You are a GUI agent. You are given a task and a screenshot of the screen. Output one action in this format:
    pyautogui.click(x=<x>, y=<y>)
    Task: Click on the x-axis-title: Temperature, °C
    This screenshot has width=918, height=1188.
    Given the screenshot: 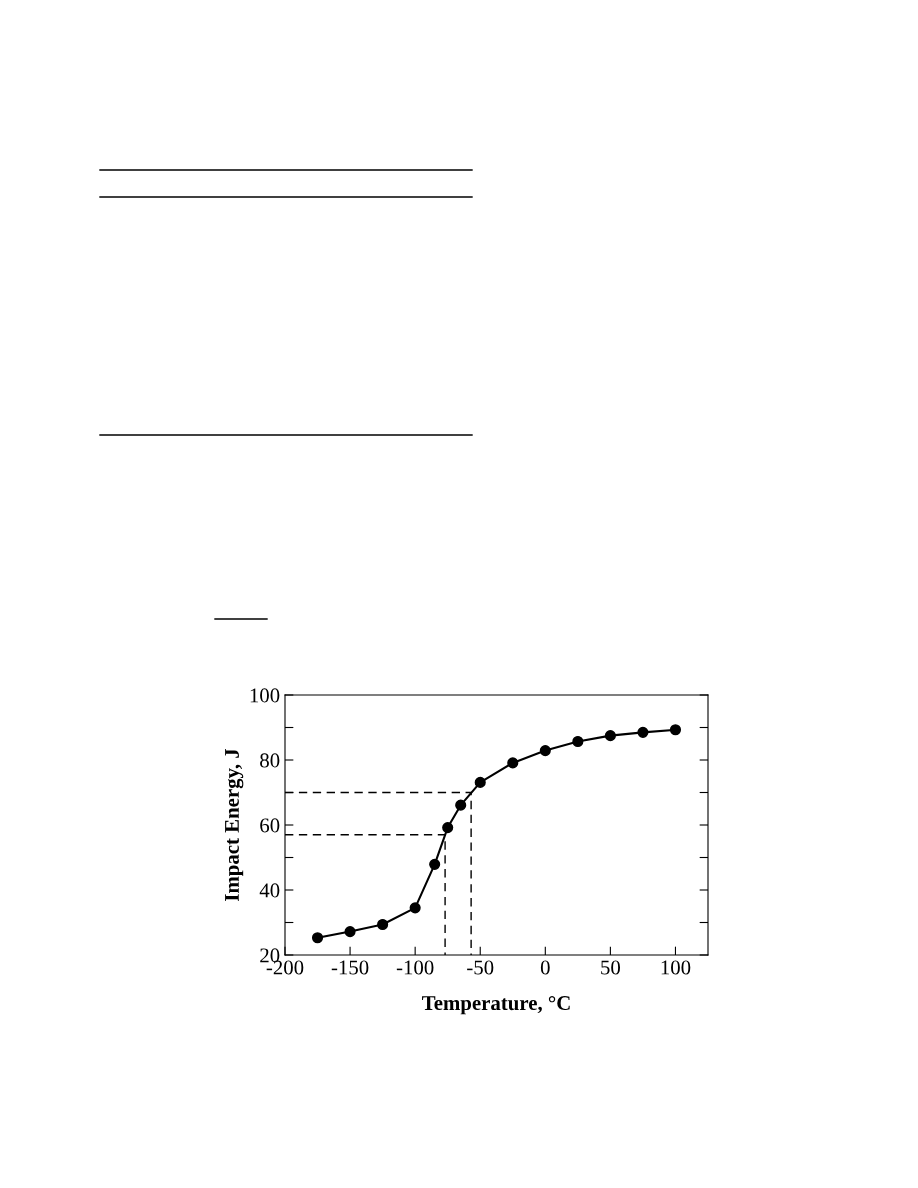 What is the action you would take?
    pyautogui.click(x=496, y=1005)
    